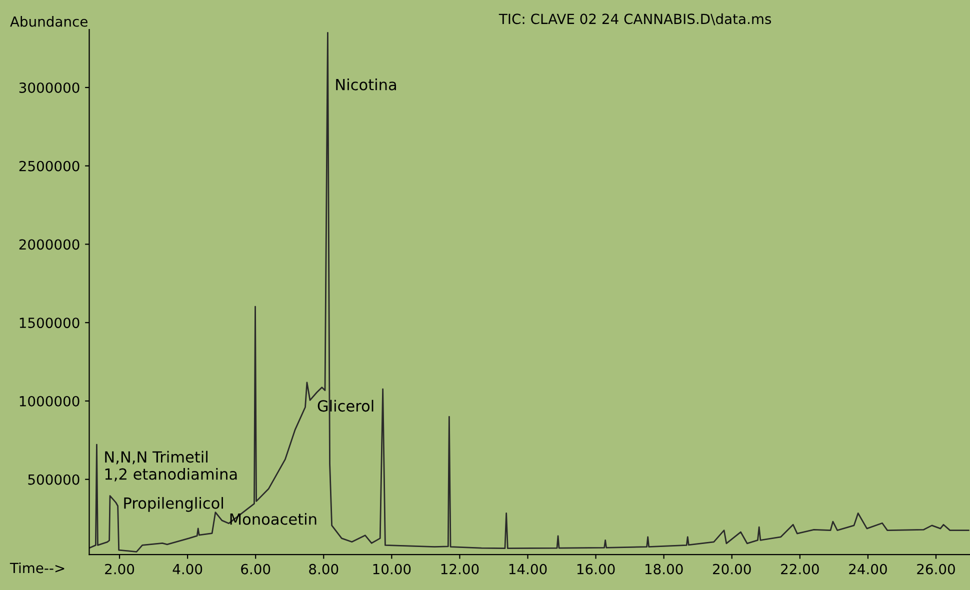 This screenshot has width=970, height=590. What do you see at coordinates (49, 244) in the screenshot?
I see `y-tick-label: 2000000` at bounding box center [49, 244].